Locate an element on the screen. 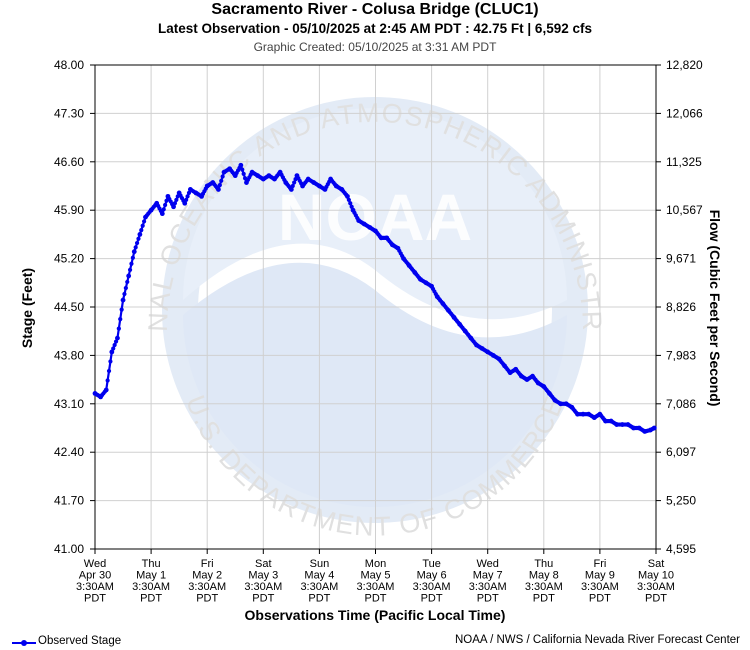 The height and width of the screenshot is (650, 750). chart-title: Sacramento River - Colusa Bridge (CLUC1) is located at coordinates (375, 9).